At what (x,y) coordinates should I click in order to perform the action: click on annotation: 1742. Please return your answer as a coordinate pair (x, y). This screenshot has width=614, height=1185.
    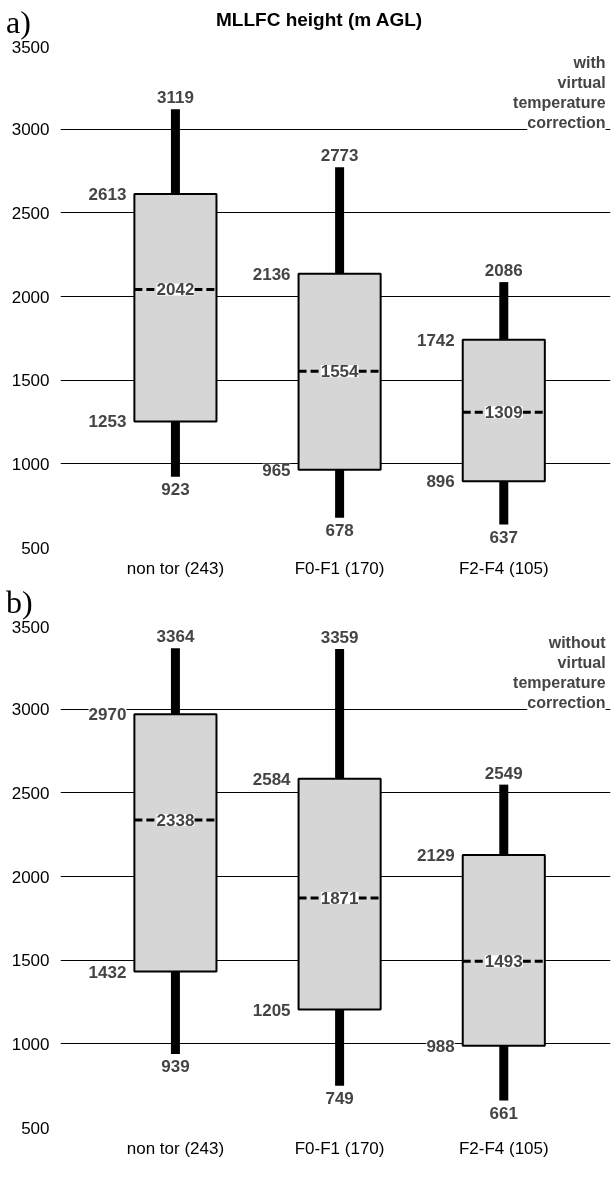
    Looking at the image, I should click on (435, 340).